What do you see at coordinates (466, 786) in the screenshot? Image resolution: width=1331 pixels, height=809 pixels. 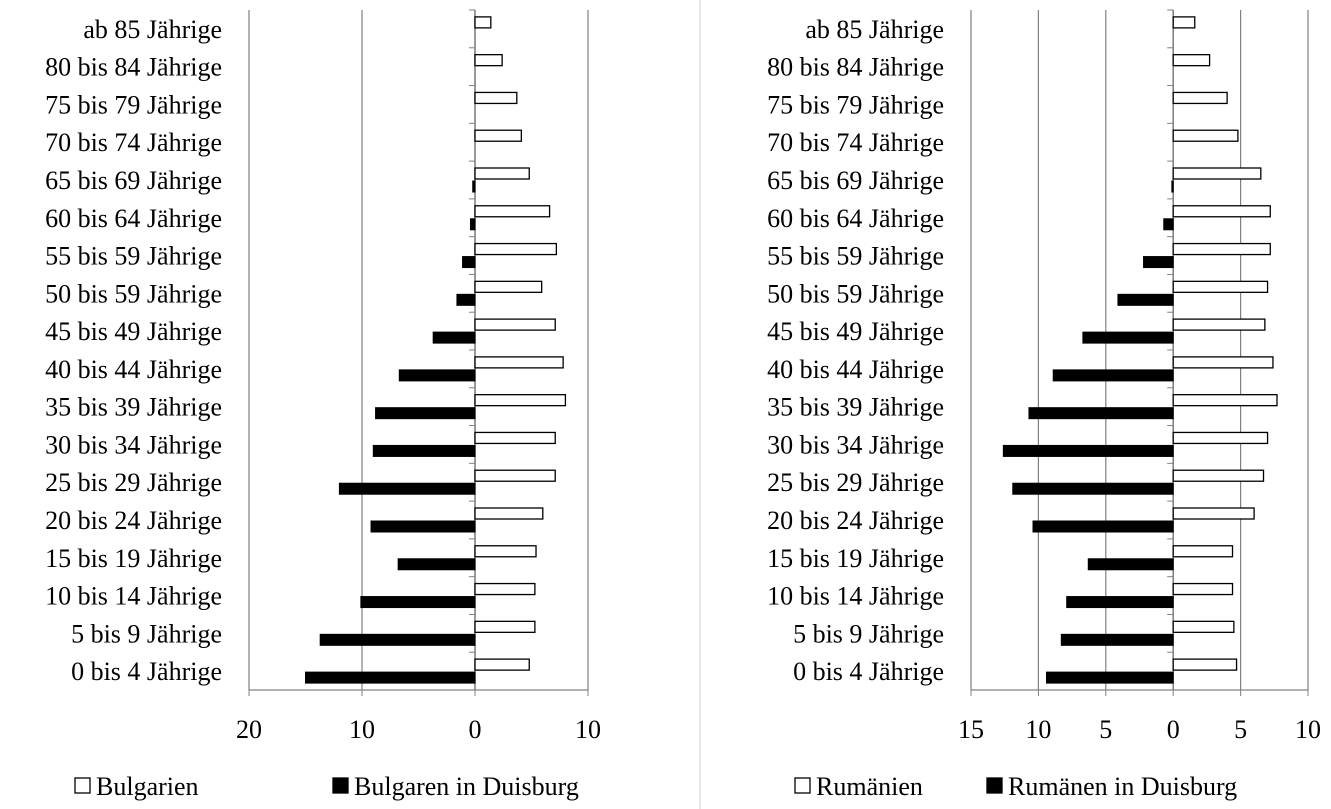 I see `legend-label: Bulgaren in Duisburg` at bounding box center [466, 786].